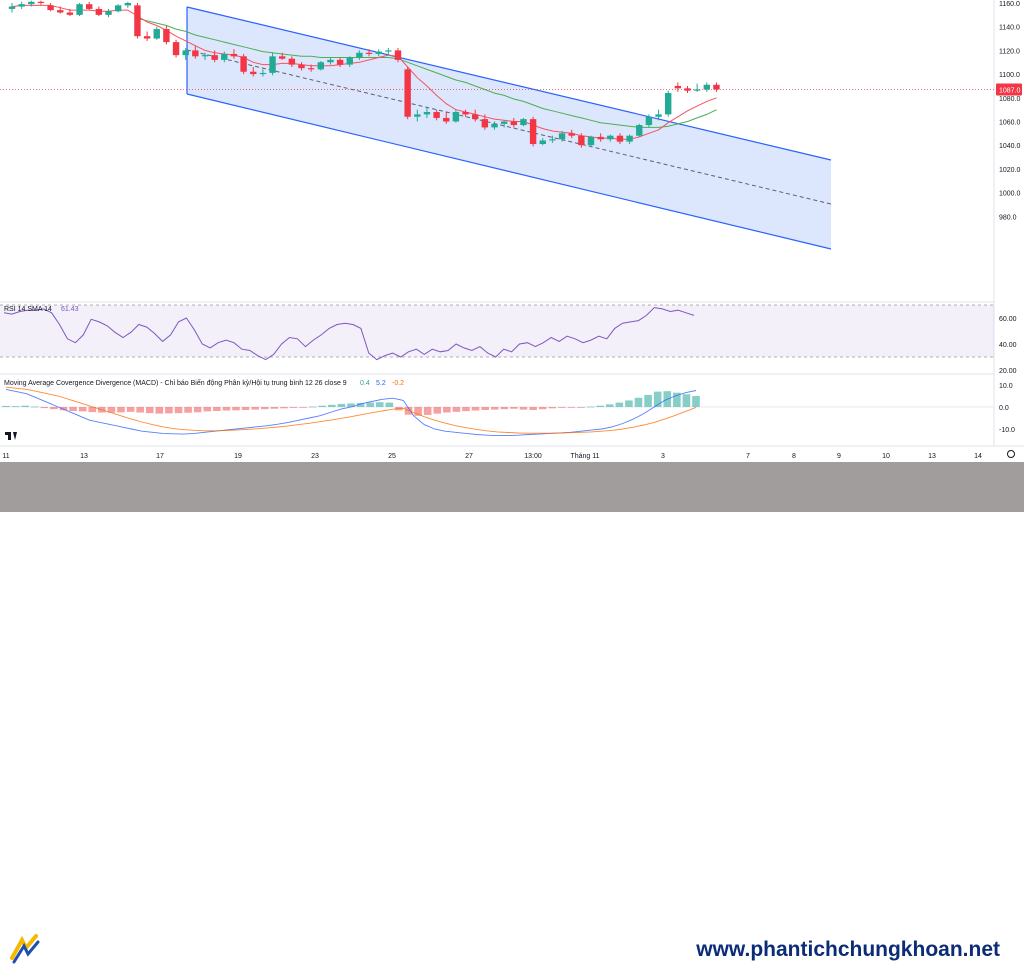  Describe the element at coordinates (1010, 146) in the screenshot. I see `price-tick-label: 1040.0` at that location.